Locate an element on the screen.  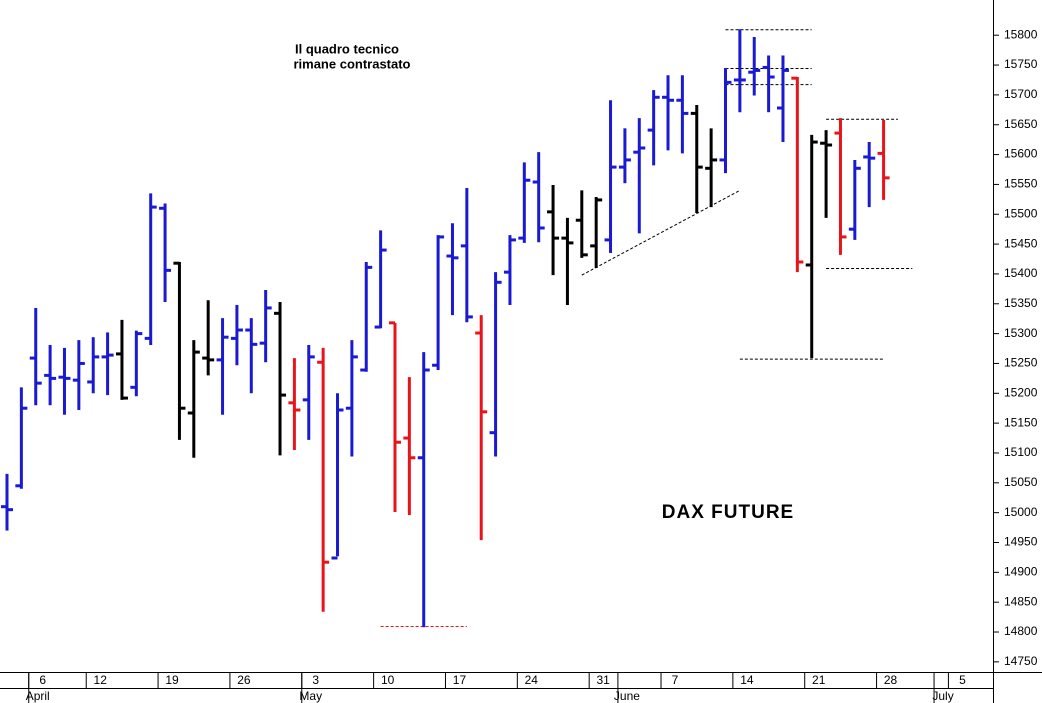
x-tick-label: 24 is located at coordinates (532, 680).